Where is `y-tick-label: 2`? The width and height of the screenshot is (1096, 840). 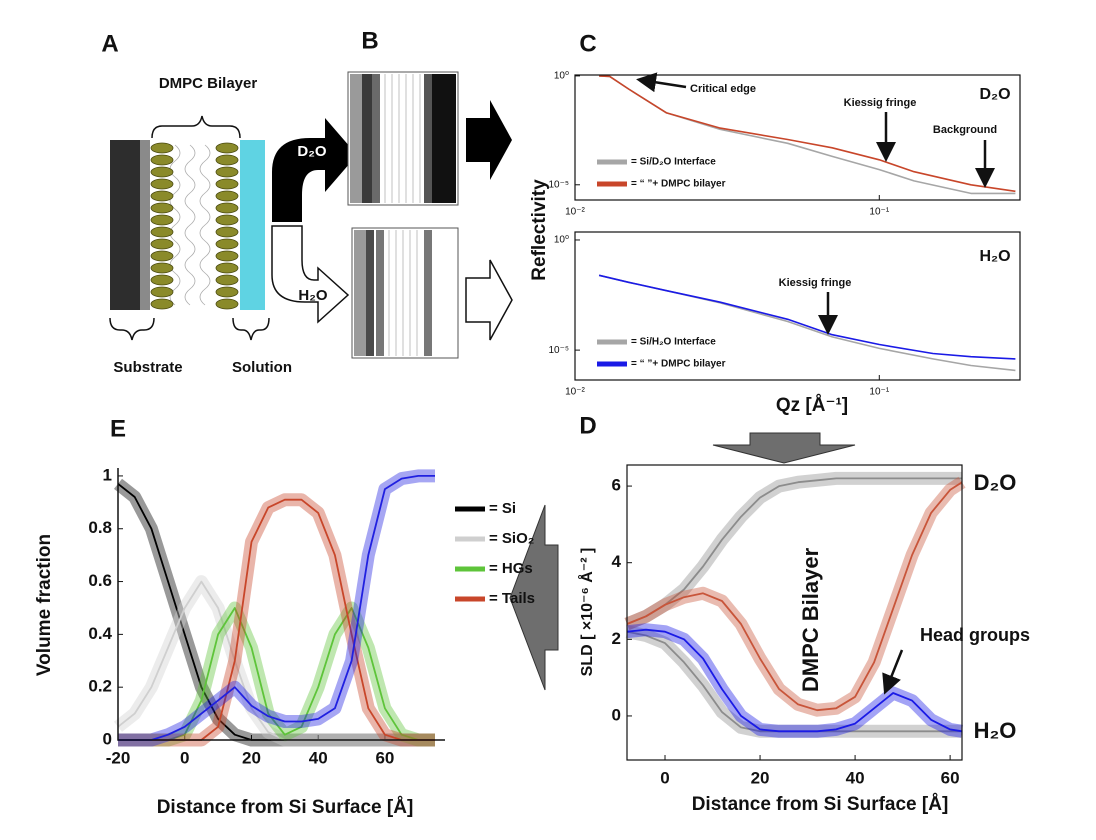
y-tick-label: 2 is located at coordinates (616, 638).